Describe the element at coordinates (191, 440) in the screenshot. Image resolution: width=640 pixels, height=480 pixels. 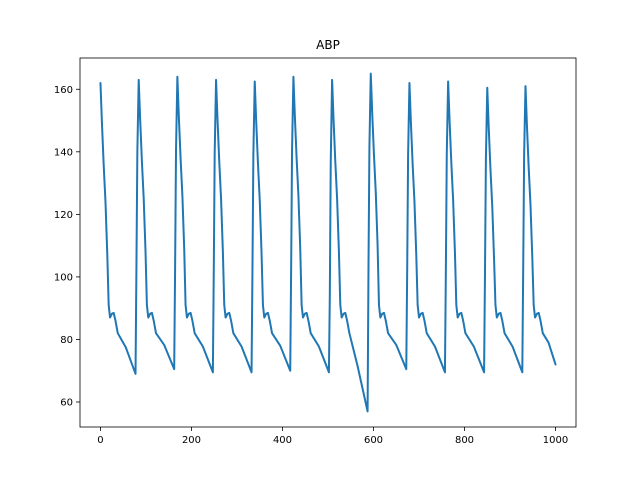
I see `x-tick-label: 200` at that location.